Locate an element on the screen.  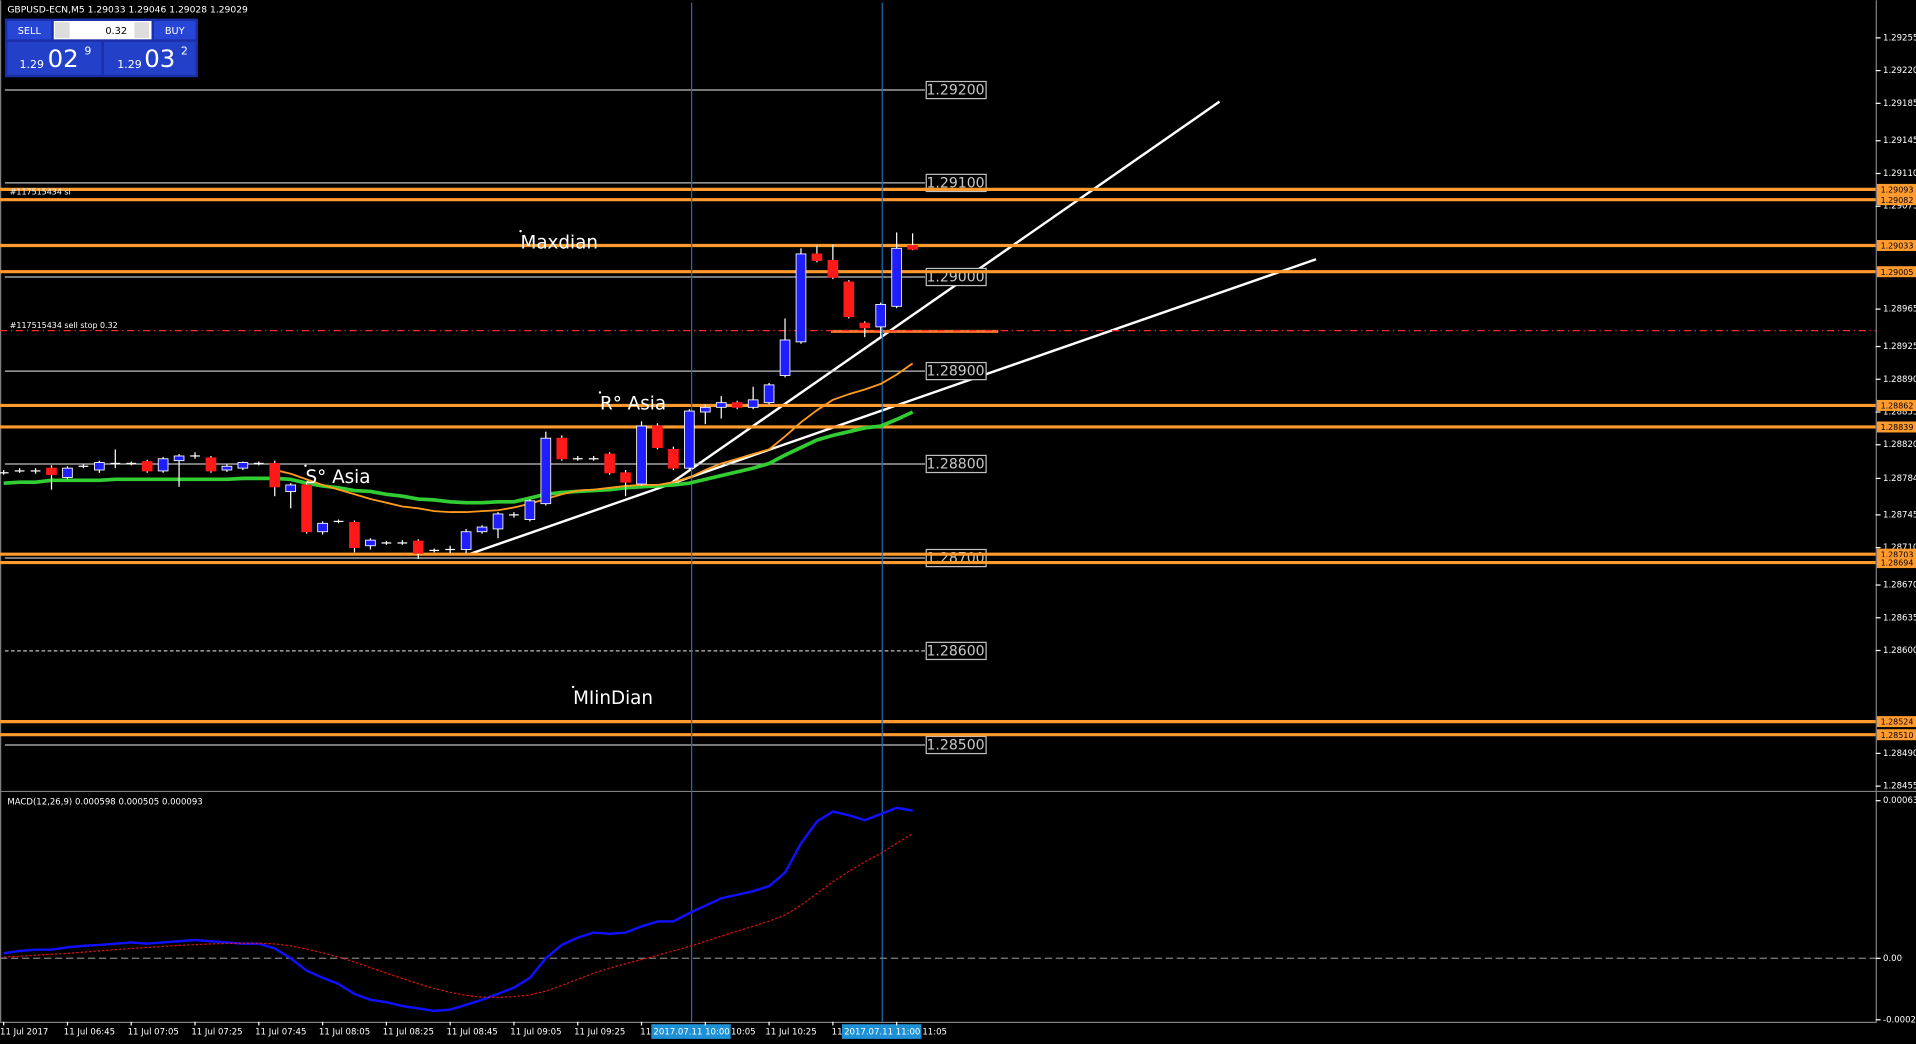
trade-panel: SELL 0.32 BUY 1.29 02 9 1.29 03 2 is located at coordinates (101, 48).